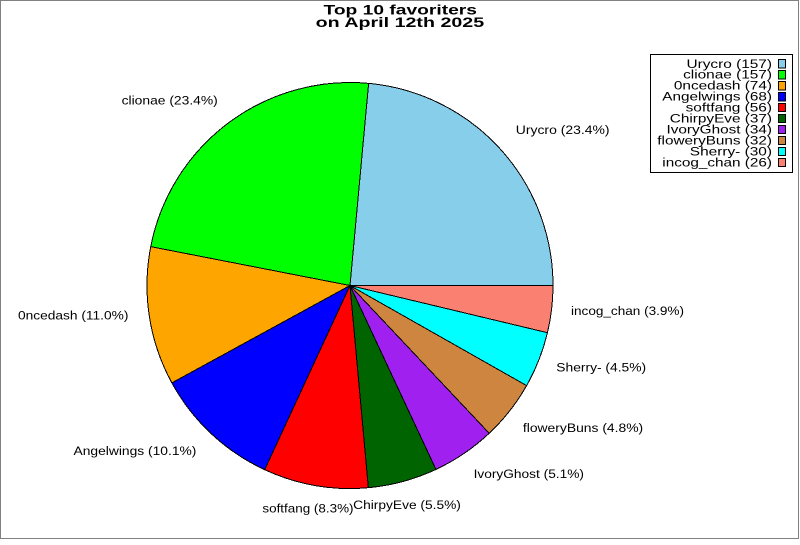  Describe the element at coordinates (583, 428) in the screenshot. I see `svg-text: floweryBuns (4.8%)` at that location.